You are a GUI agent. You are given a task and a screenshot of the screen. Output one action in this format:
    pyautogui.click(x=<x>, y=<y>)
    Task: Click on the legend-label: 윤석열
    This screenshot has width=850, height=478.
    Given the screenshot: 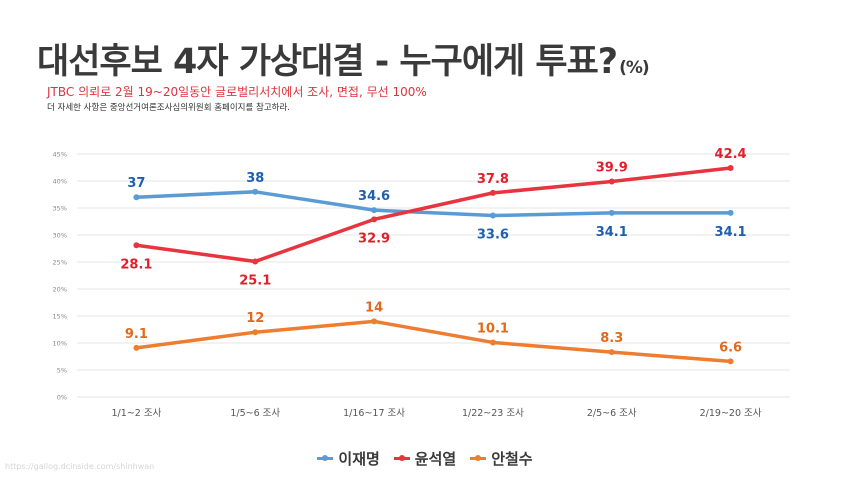 What is the action you would take?
    pyautogui.click(x=435, y=459)
    